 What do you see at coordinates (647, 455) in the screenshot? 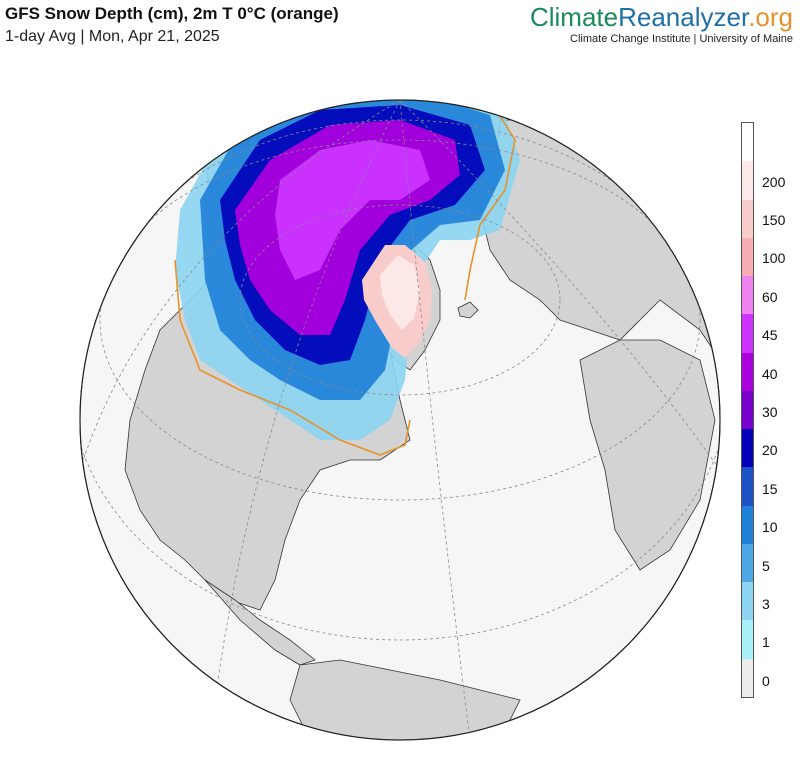
I see `land-africa` at bounding box center [647, 455].